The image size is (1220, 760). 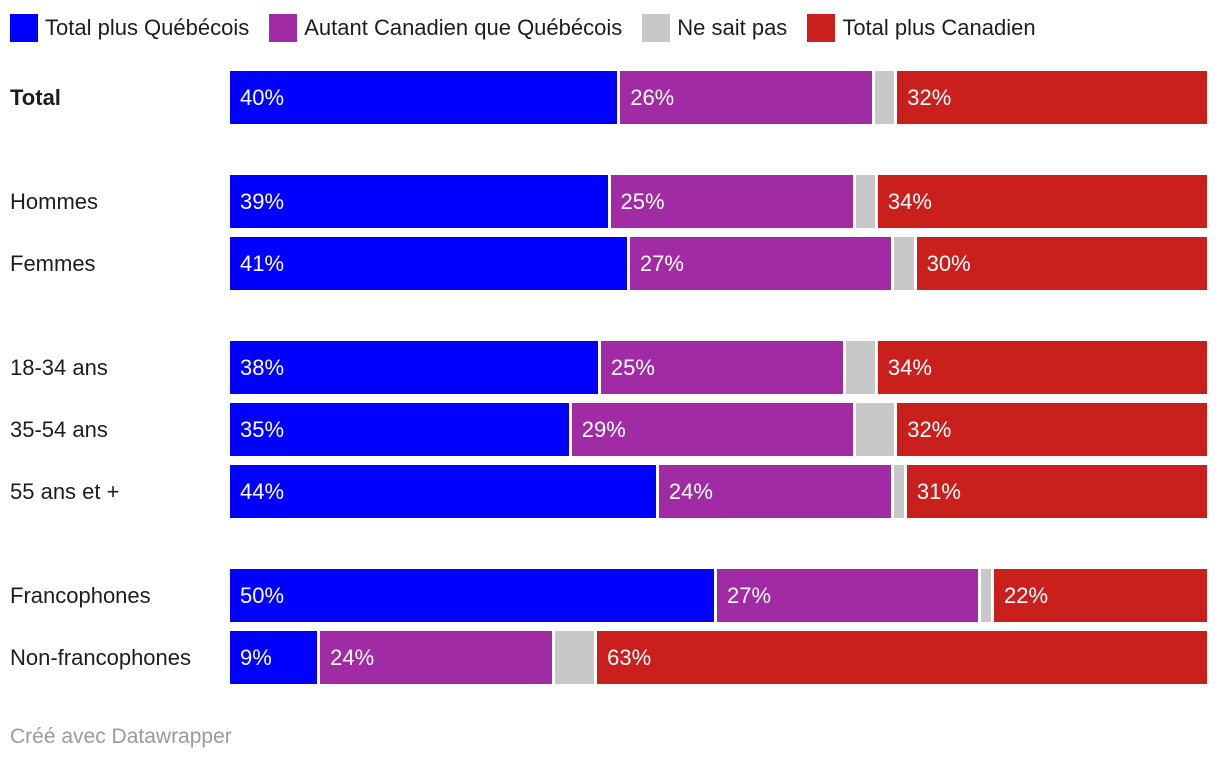 I want to click on bar-segment-total-plus-quebecois: 35%, so click(x=399, y=429).